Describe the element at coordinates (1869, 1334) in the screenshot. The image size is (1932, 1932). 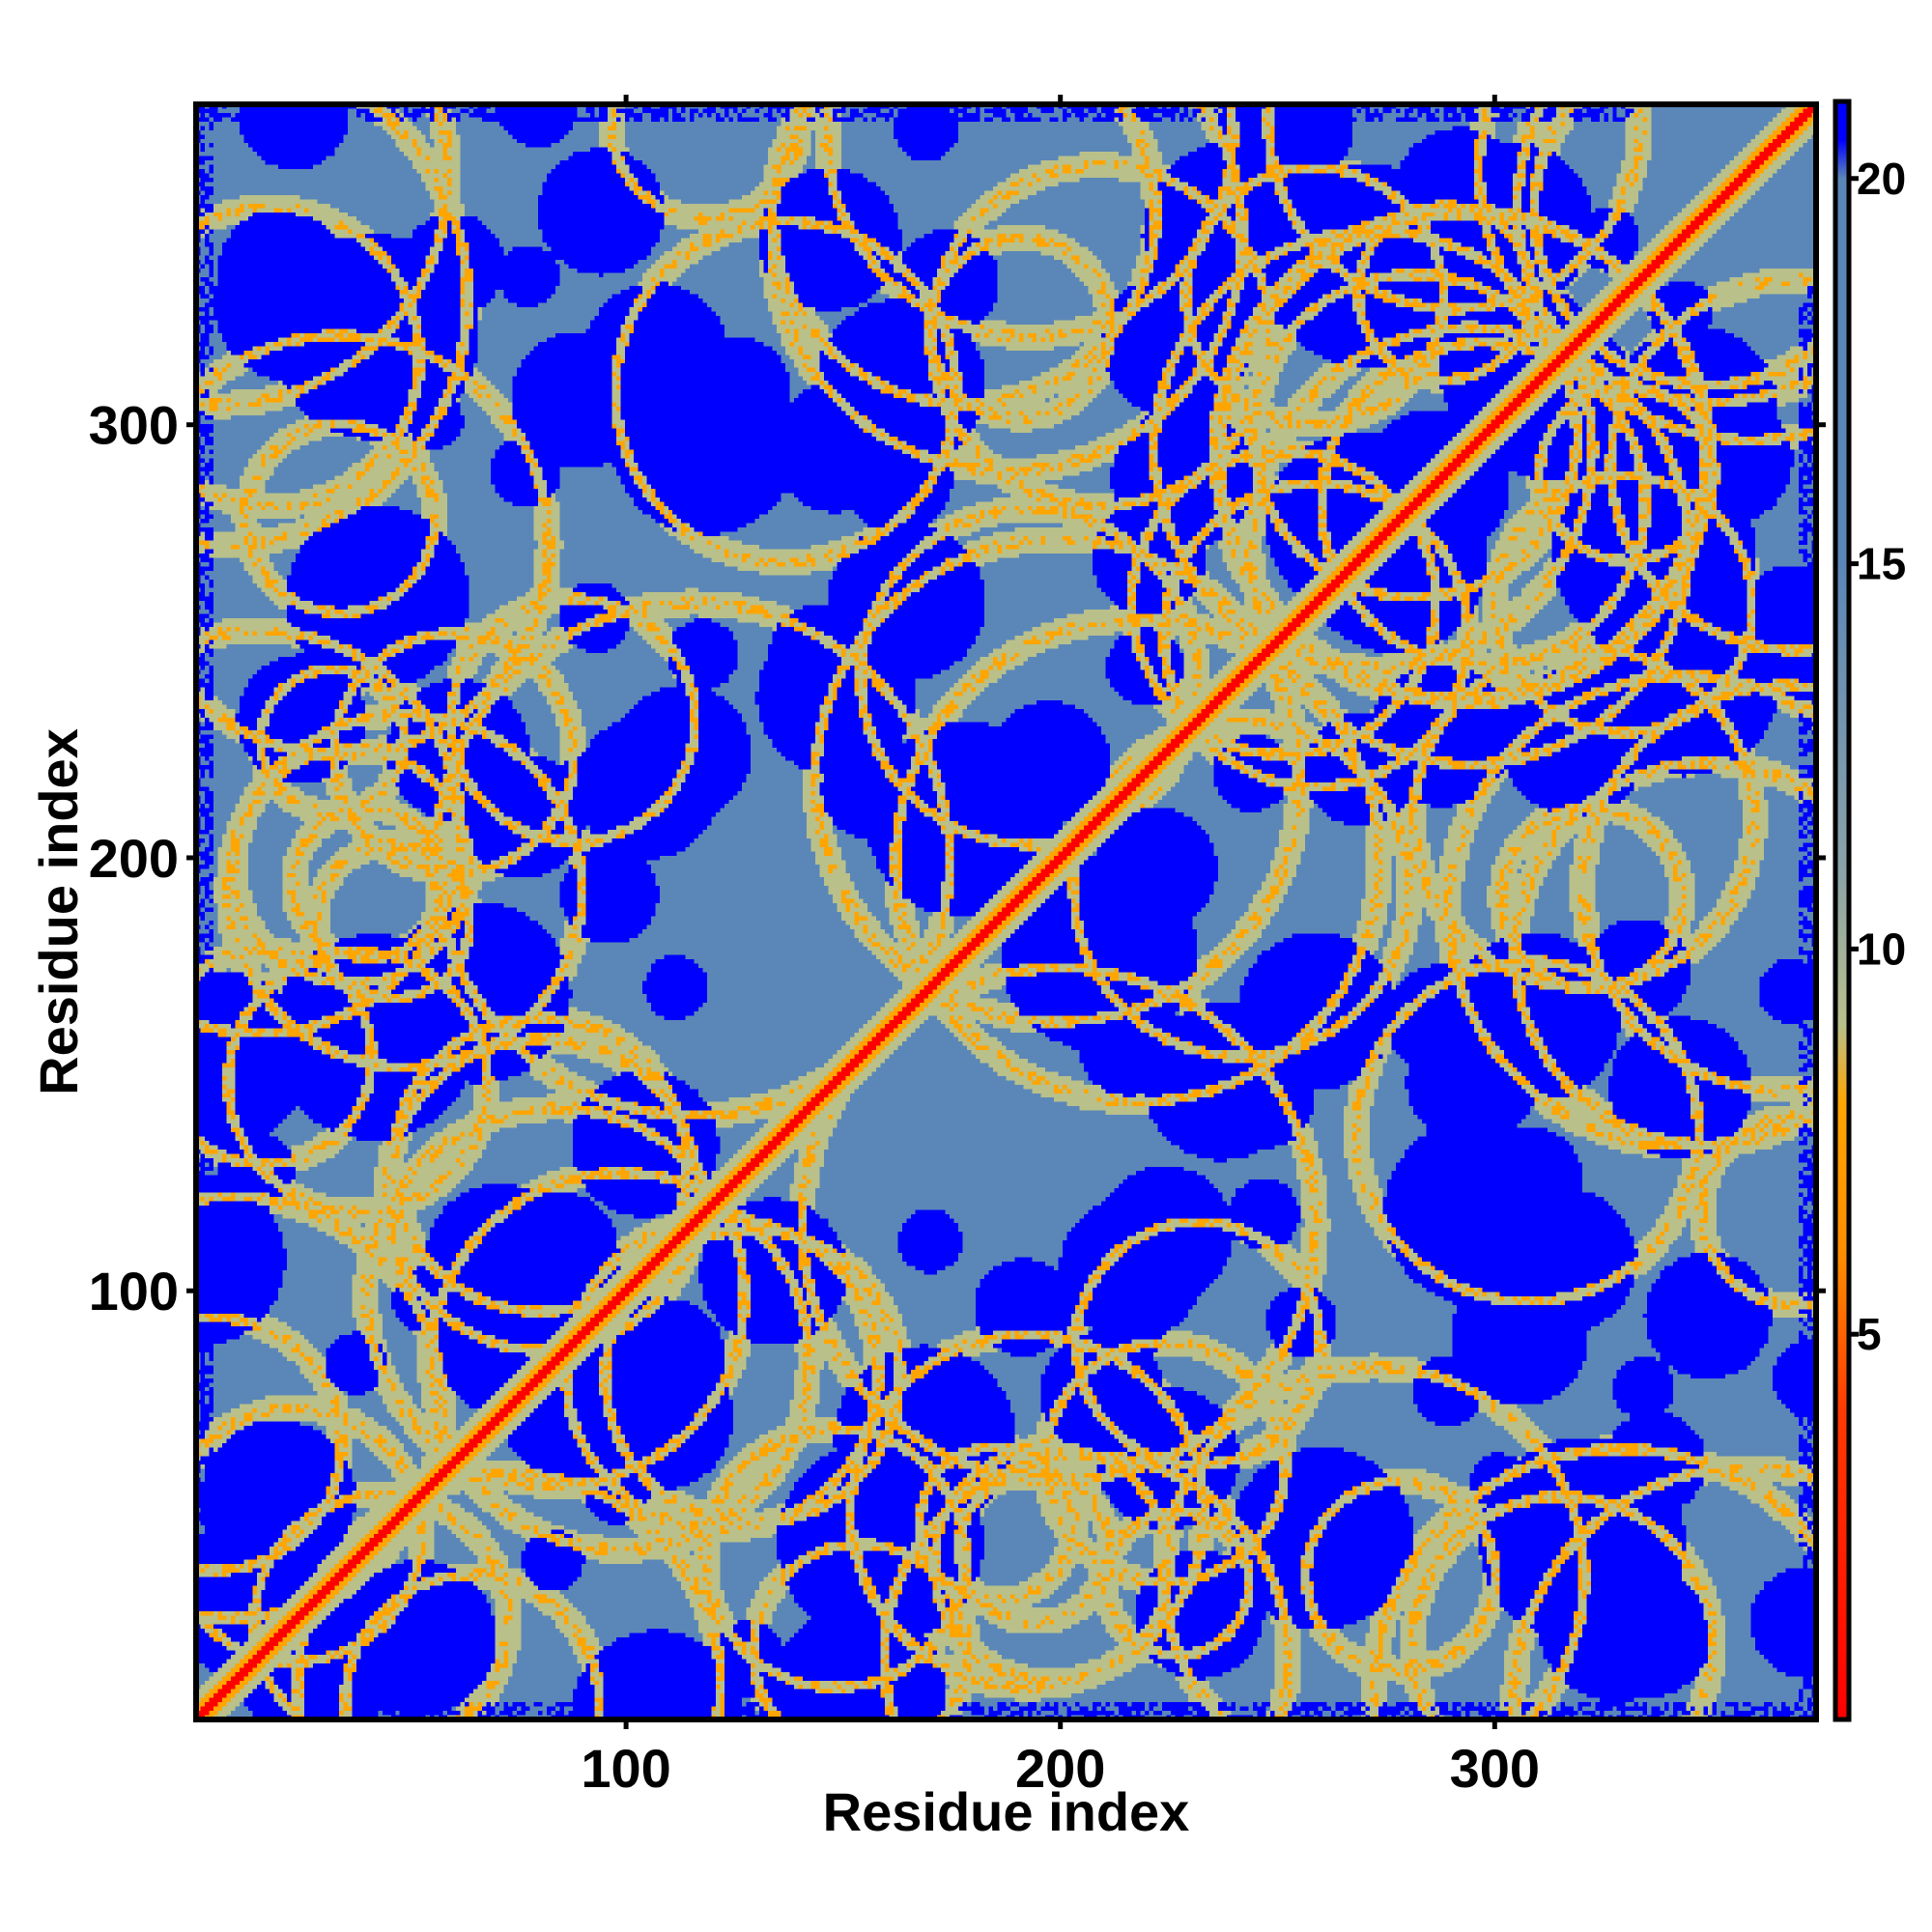
I see `colorbar-tick-label: 5` at that location.